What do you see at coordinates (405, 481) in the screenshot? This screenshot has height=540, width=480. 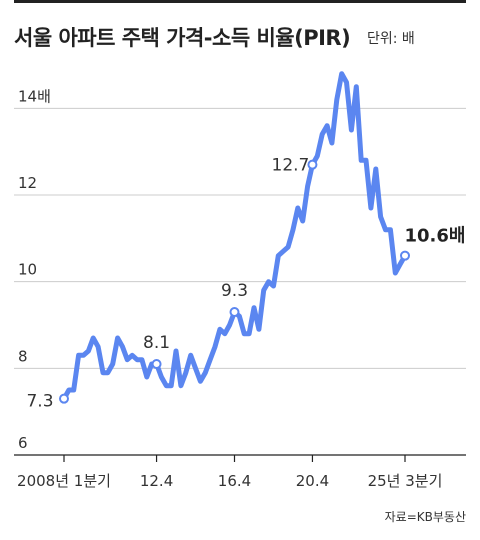 I see `x-tick-label: 25년 3분기` at bounding box center [405, 481].